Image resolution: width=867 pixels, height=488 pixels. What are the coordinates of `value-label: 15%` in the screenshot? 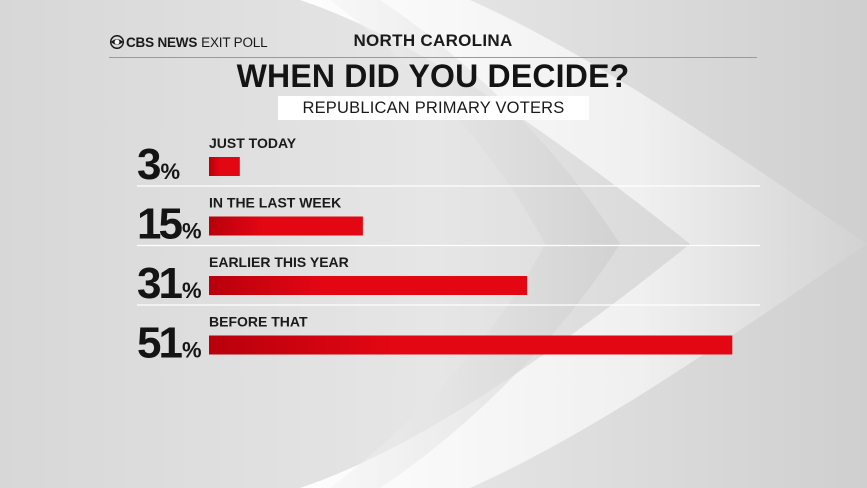 It's located at (169, 224).